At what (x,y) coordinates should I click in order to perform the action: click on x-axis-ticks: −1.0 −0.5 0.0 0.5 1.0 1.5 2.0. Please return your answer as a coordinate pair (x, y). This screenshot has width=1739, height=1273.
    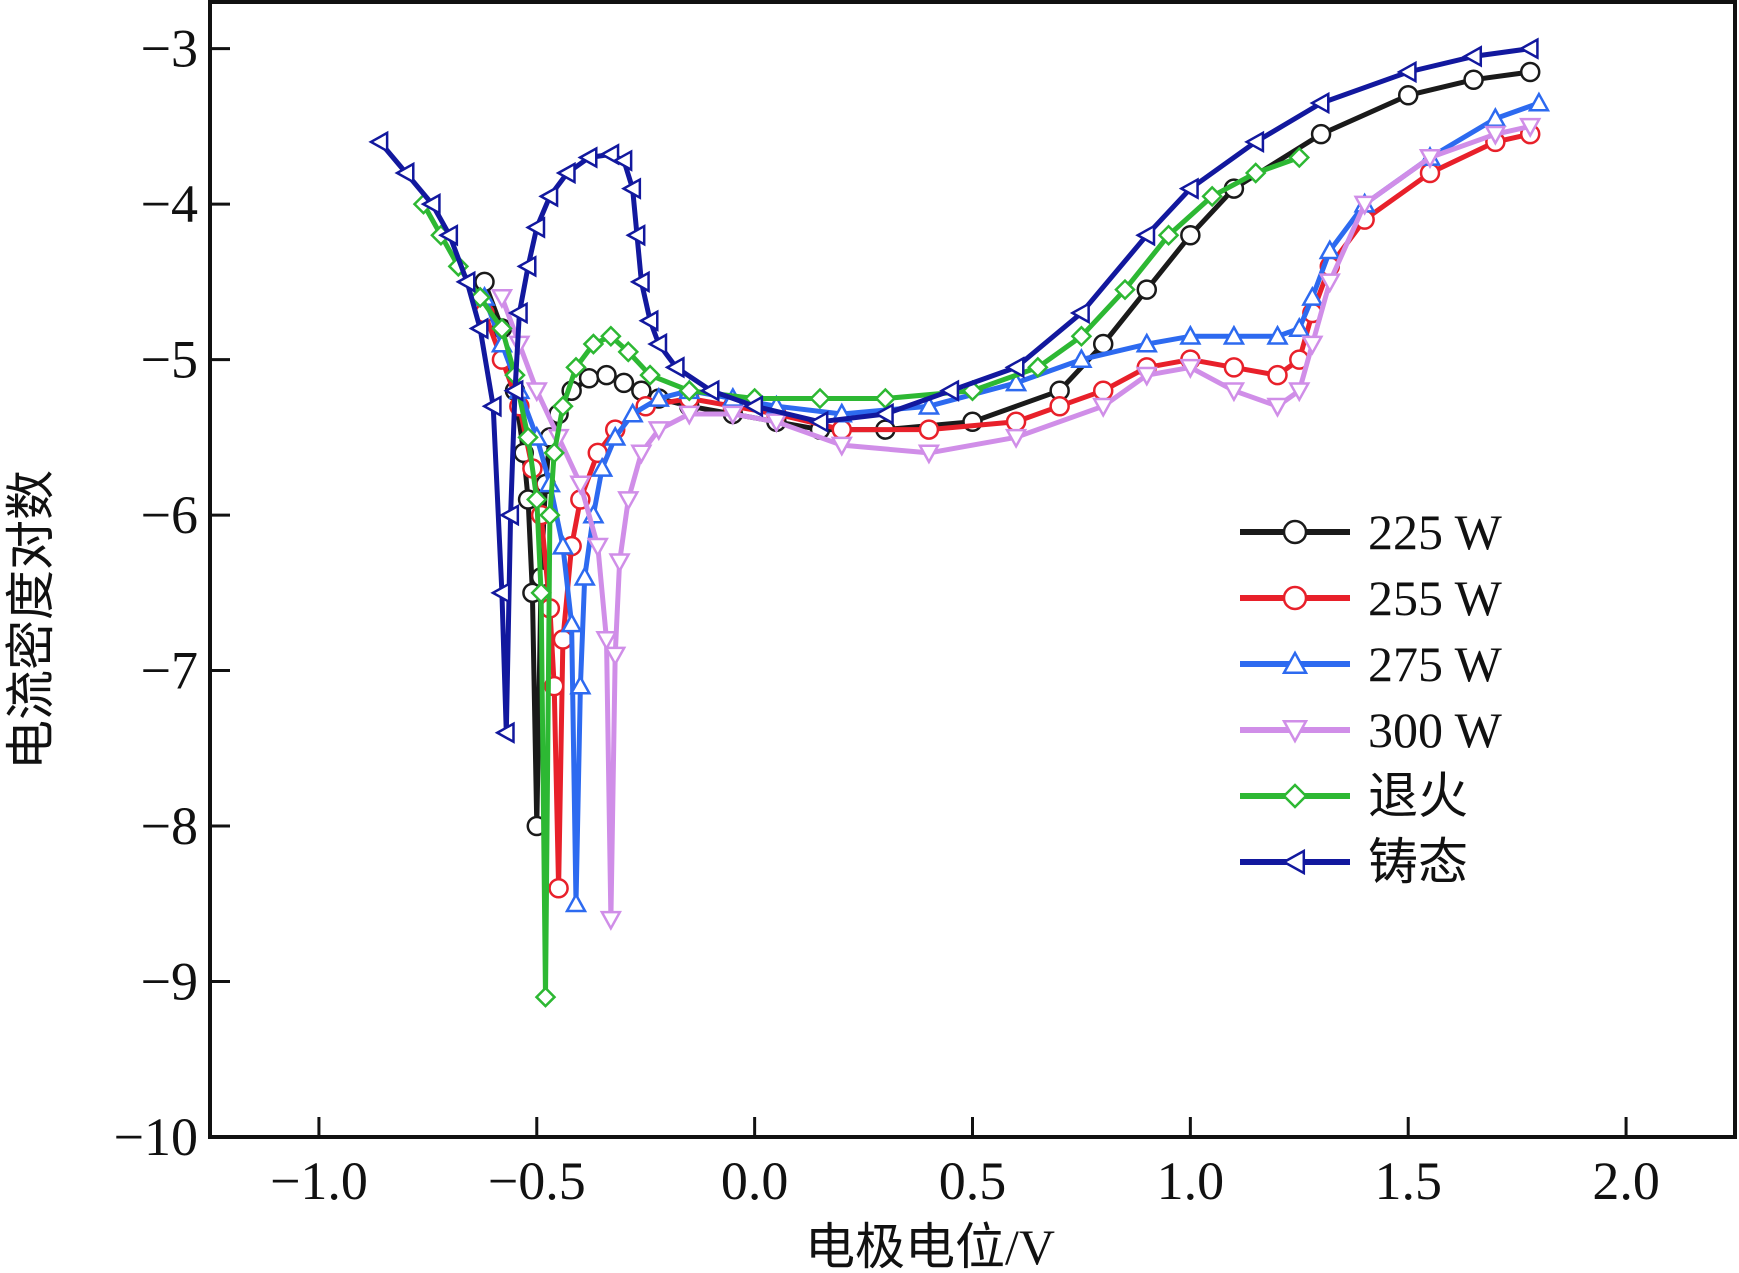
    Looking at the image, I should click on (965, 1164).